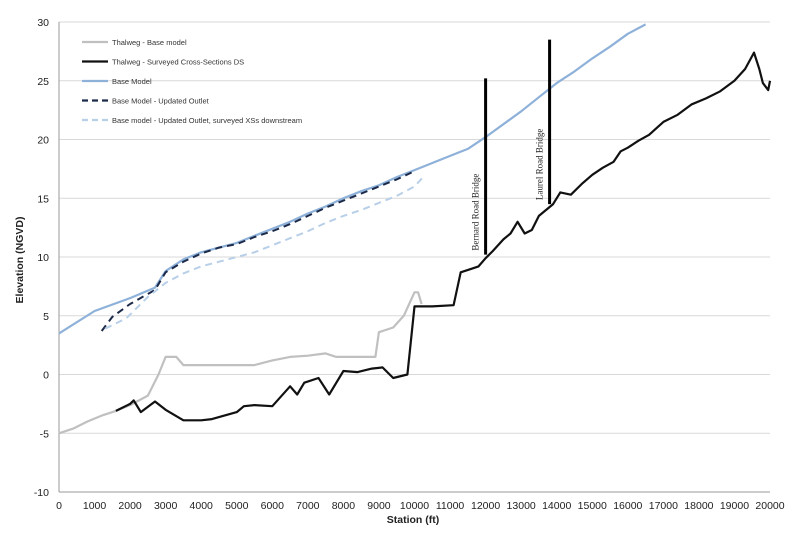 The height and width of the screenshot is (539, 786). I want to click on x-tick-label: 16000, so click(627, 506).